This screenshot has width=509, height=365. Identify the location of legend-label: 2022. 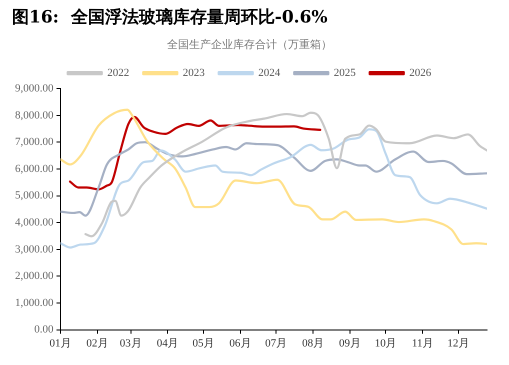
(118, 72).